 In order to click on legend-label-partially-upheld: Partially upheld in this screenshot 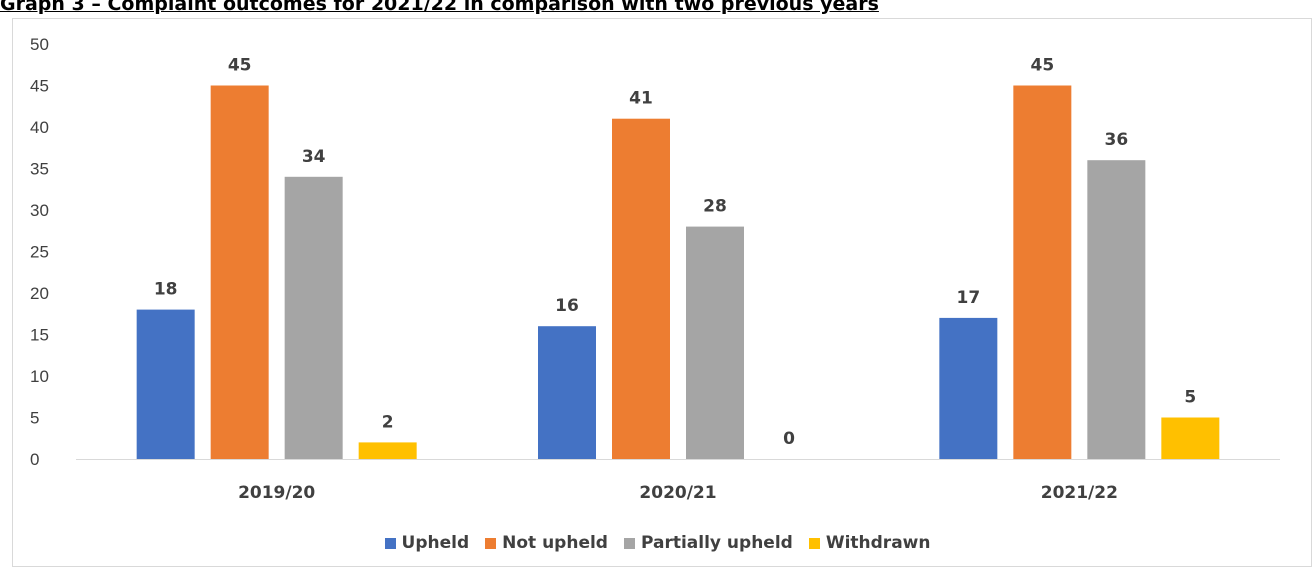, I will do `click(716, 543)`.